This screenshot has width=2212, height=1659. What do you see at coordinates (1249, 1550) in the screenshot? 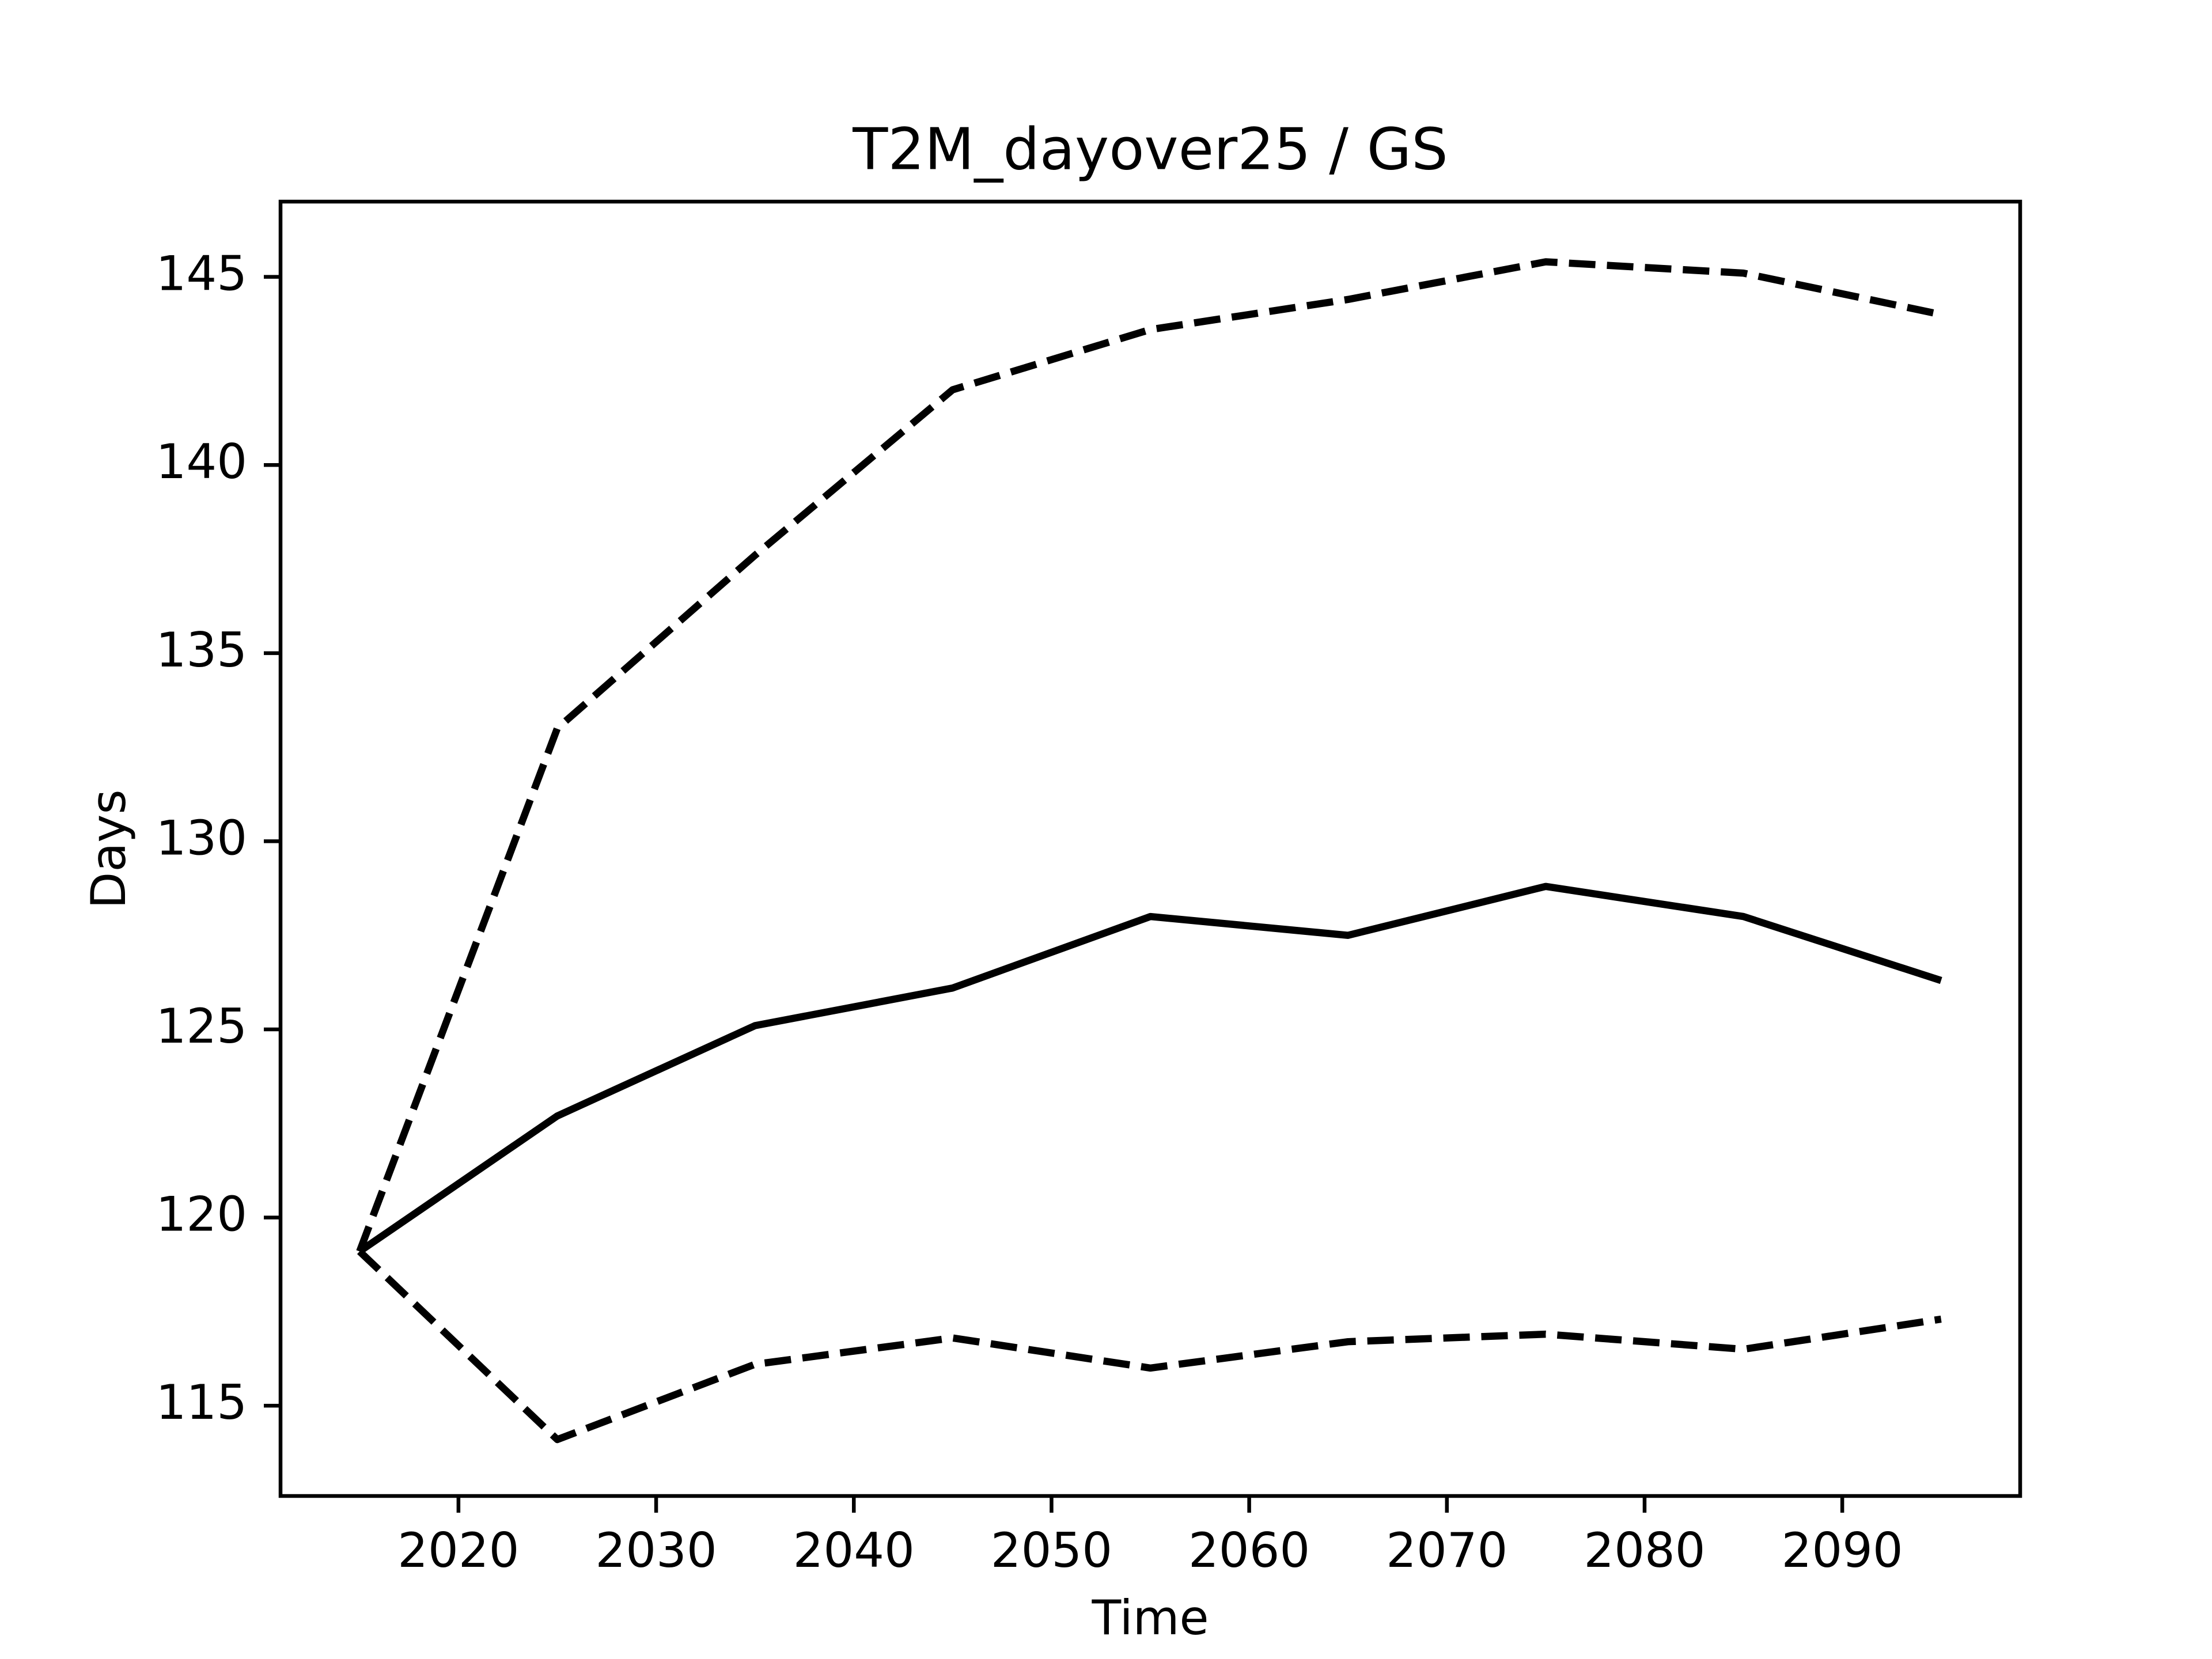
I see `x-tick-label: 2060` at bounding box center [1249, 1550].